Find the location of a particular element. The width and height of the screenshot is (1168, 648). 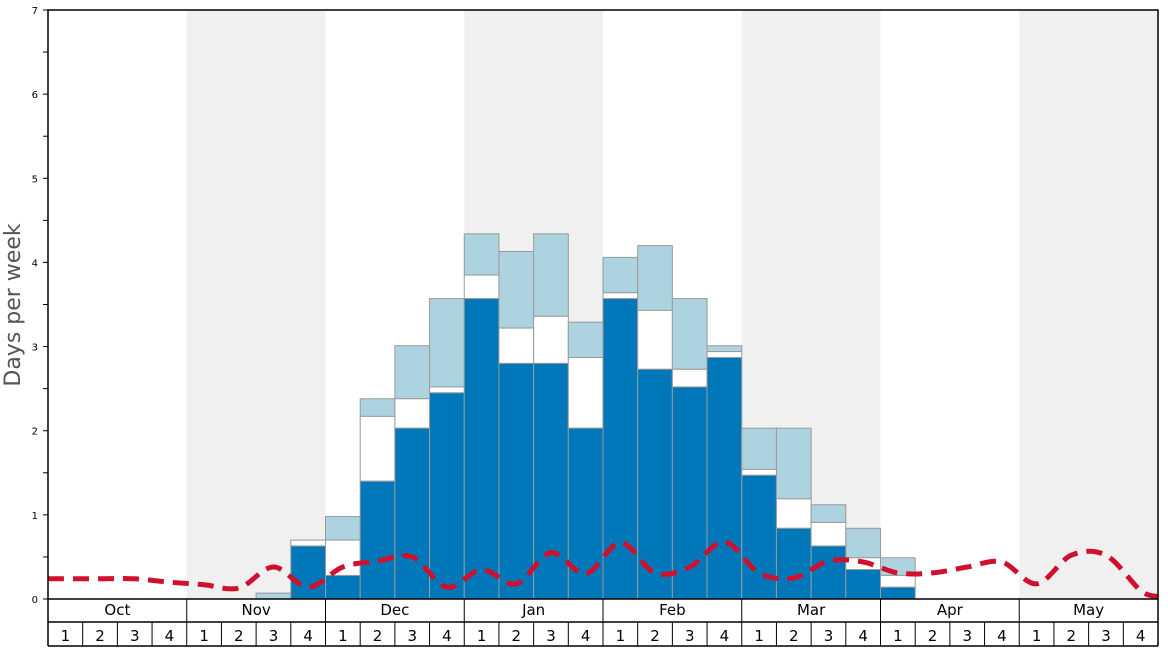

week-label-apr-1: 1 is located at coordinates (898, 636).